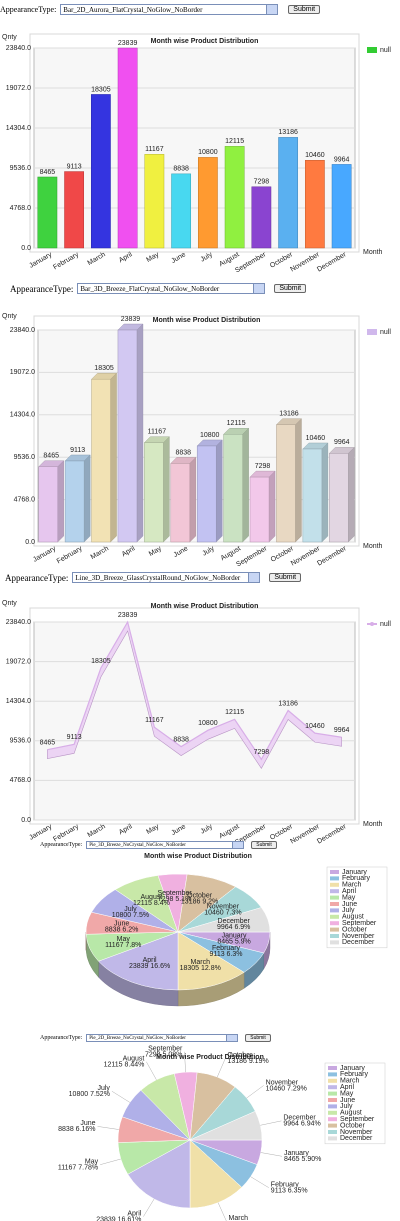  I want to click on appearance-select: Pie_2D_Breeze_NoCrystal_NoGlow_NoBorder, so click(162, 1038).